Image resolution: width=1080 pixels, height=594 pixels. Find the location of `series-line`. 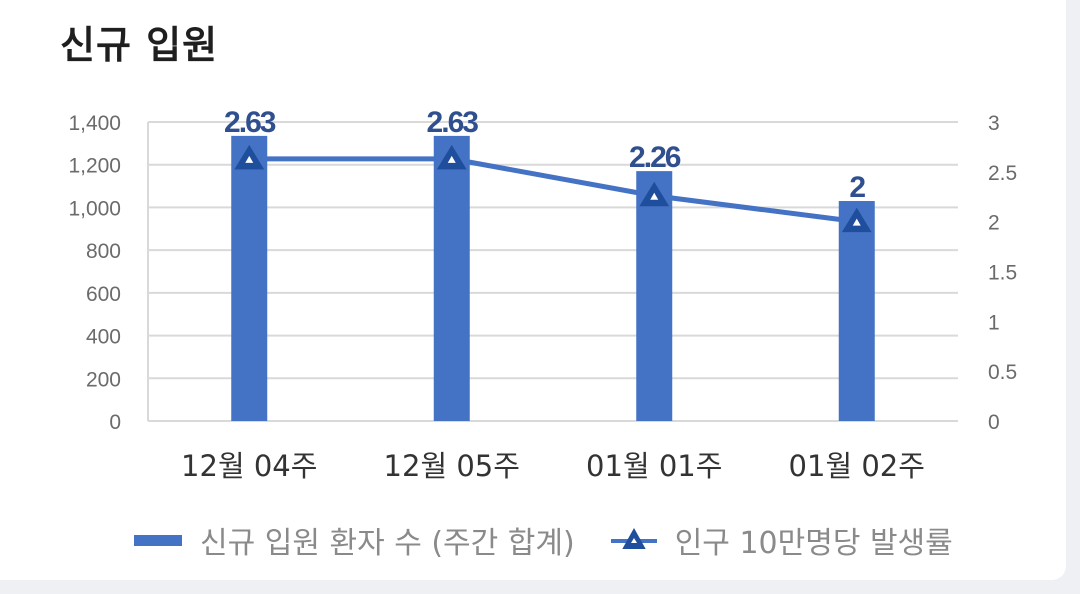

series-line is located at coordinates (553, 190).